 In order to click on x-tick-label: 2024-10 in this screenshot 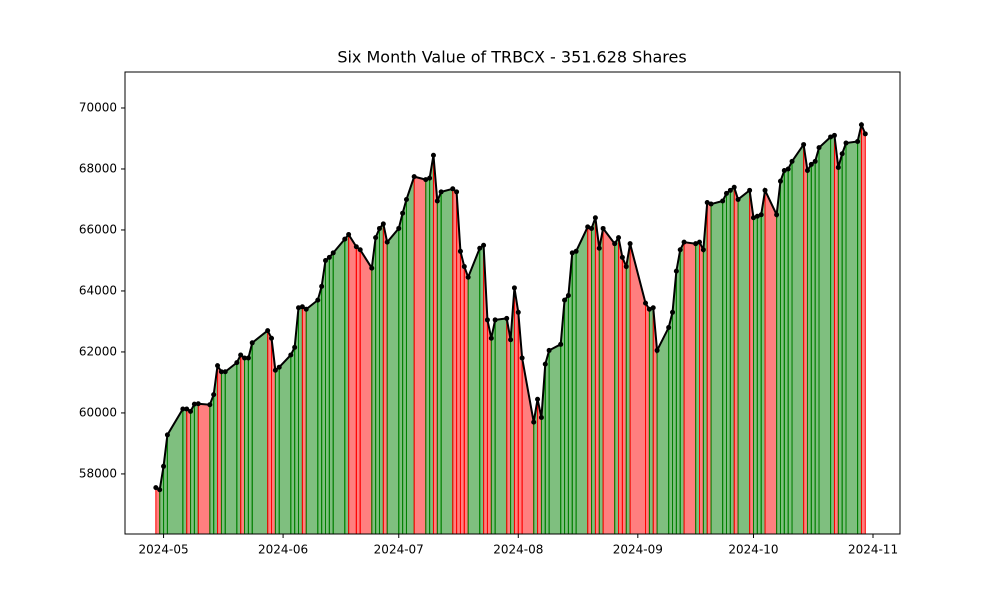, I will do `click(753, 550)`.